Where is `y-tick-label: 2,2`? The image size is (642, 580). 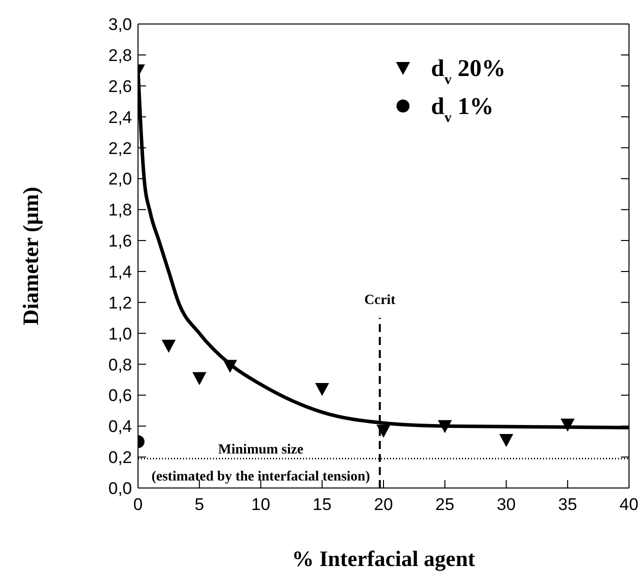
y-tick-label: 2,2 is located at coordinates (120, 148).